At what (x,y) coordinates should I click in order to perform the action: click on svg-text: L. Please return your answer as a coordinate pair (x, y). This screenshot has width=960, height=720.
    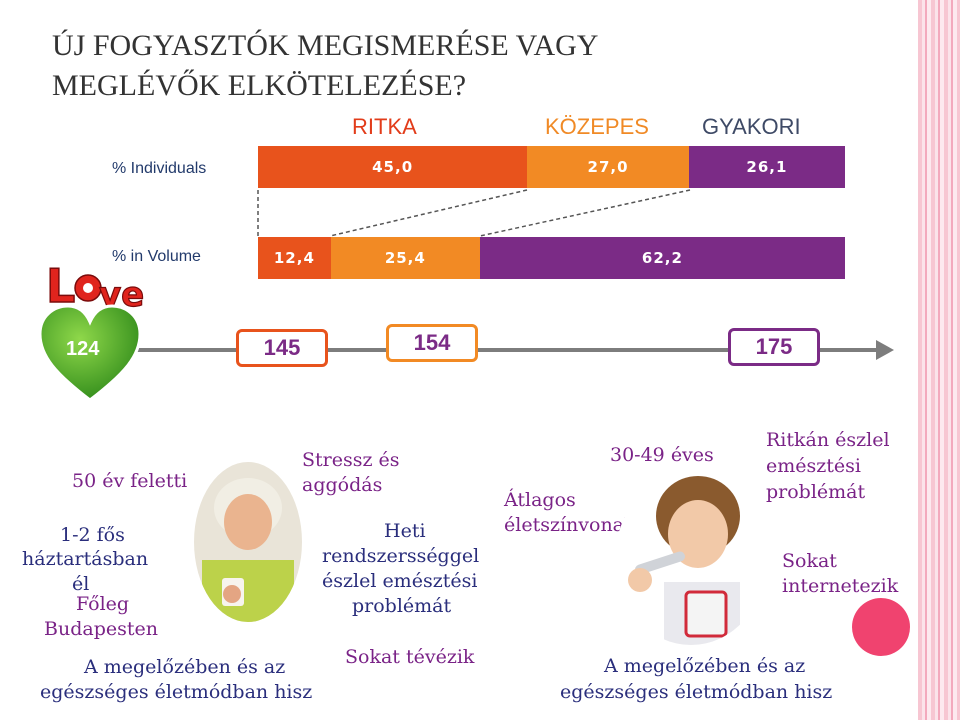
    Looking at the image, I should click on (60, 286).